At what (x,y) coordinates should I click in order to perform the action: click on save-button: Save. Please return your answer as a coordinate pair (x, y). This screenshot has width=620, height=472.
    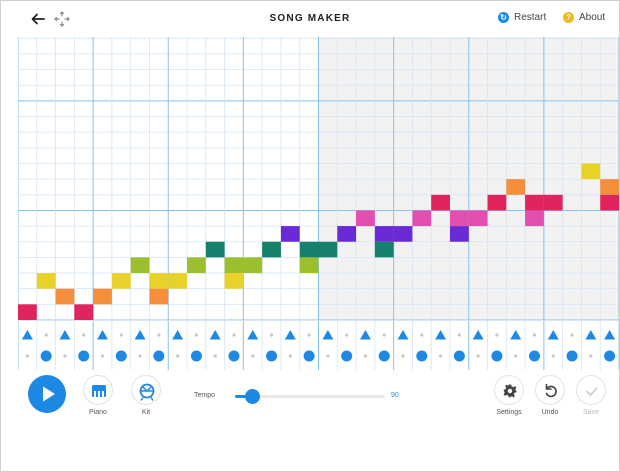
    Looking at the image, I should click on (591, 395).